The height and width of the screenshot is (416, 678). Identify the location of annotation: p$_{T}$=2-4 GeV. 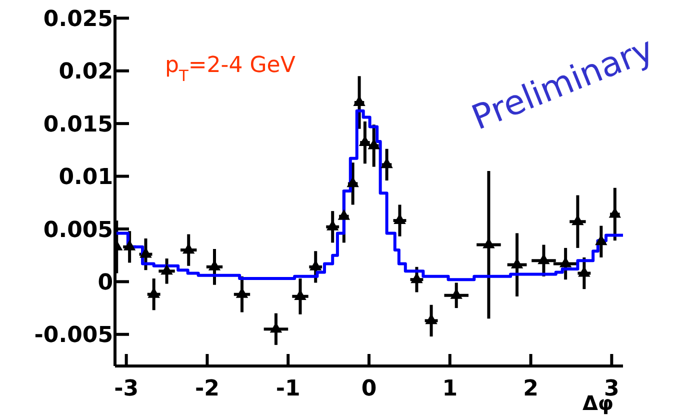
(230, 69).